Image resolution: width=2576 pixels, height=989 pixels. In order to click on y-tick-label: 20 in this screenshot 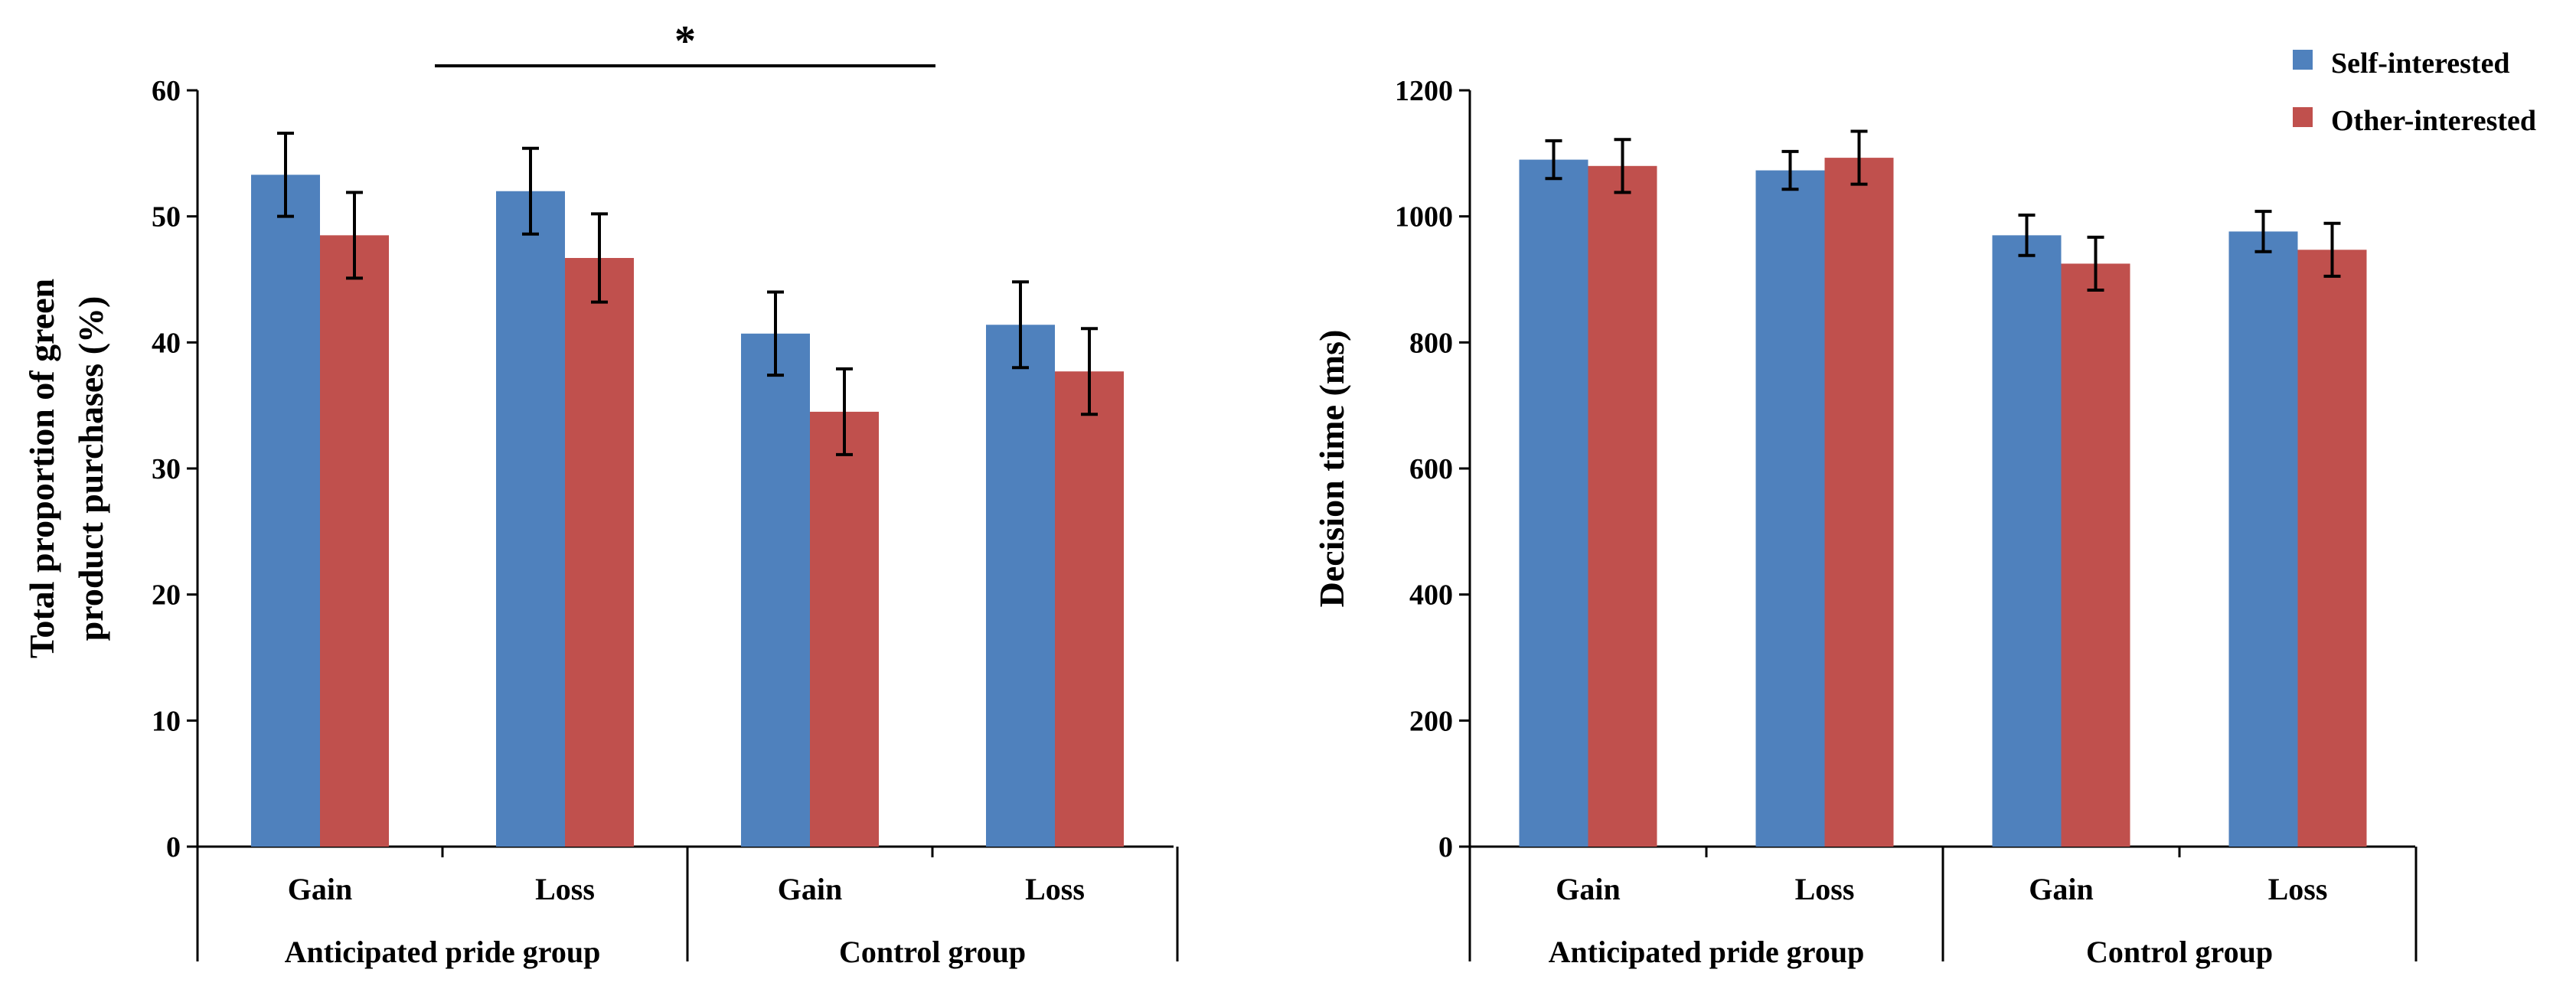, I will do `click(166, 595)`.